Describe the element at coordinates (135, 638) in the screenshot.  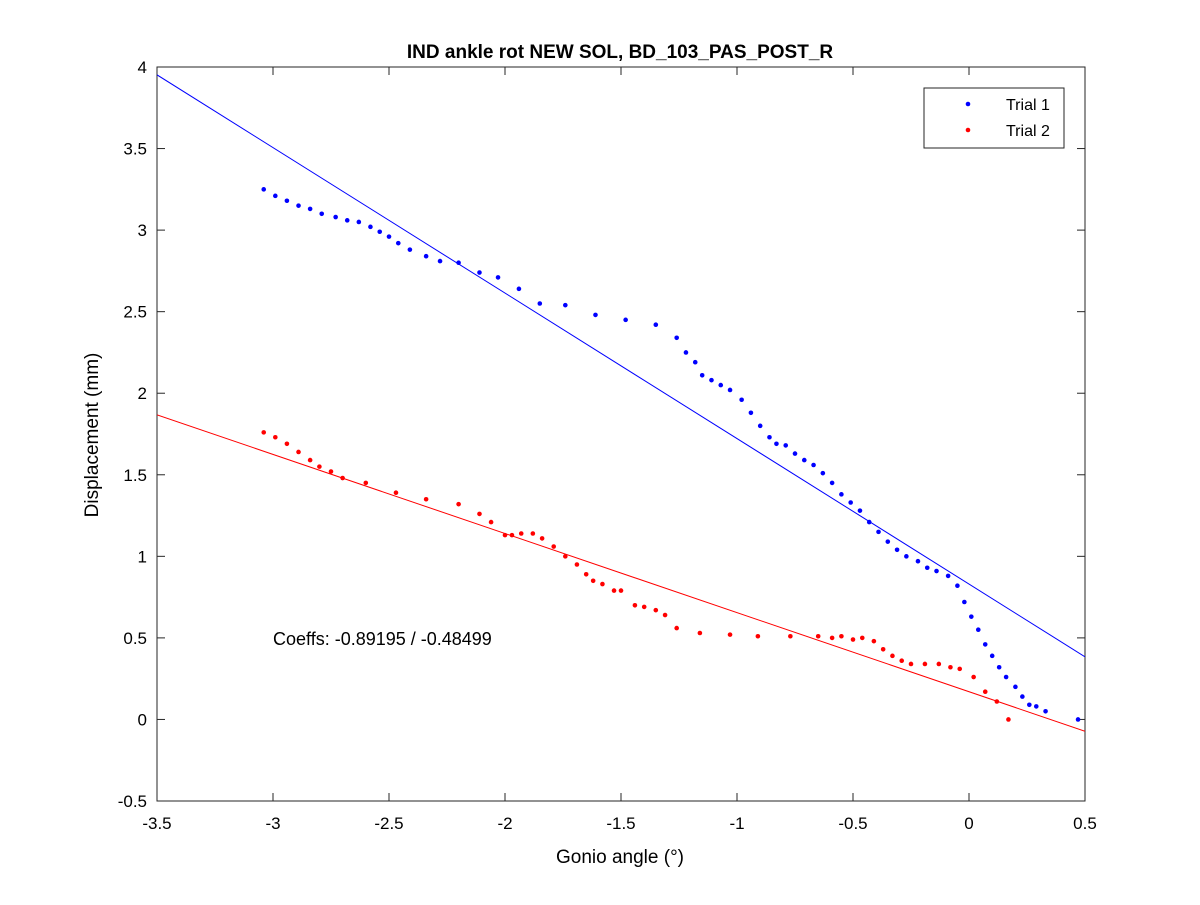
I see `y-tick-label: 0.5` at that location.